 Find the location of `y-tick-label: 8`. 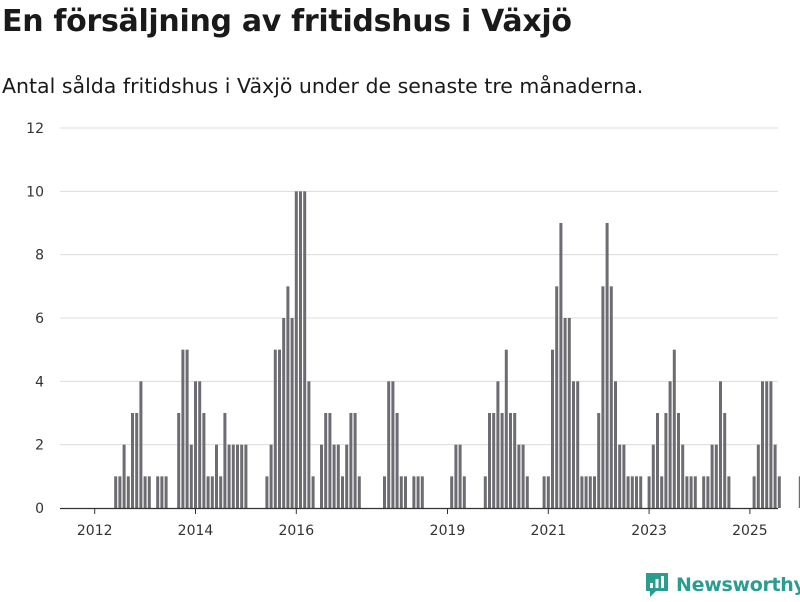

y-tick-label: 8 is located at coordinates (39, 256).